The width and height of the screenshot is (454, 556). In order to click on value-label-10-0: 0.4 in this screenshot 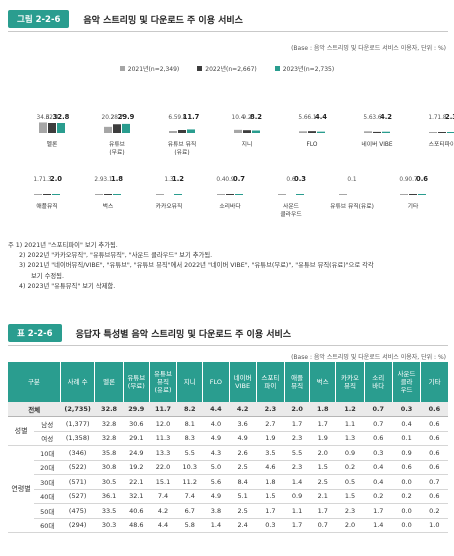, I will do `click(221, 180)`.